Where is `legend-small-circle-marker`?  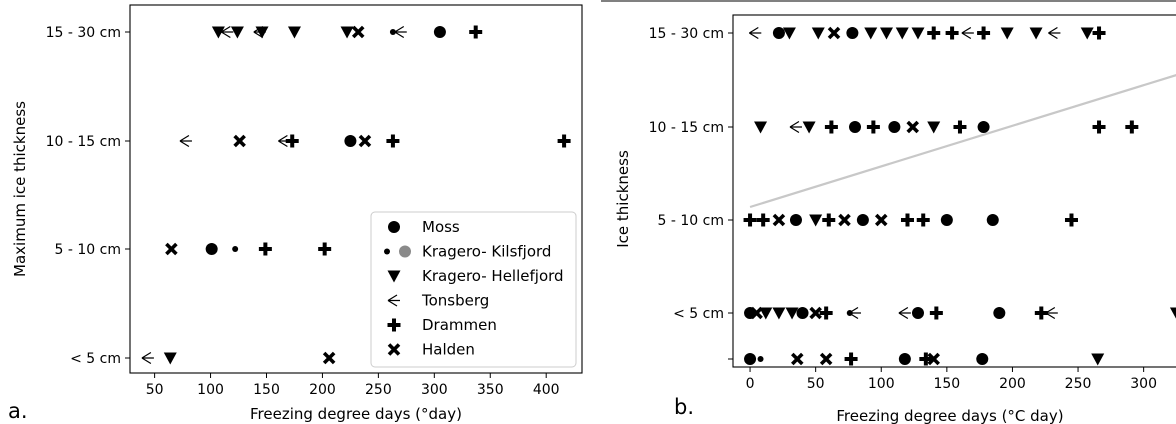 legend-small-circle-marker is located at coordinates (387, 251).